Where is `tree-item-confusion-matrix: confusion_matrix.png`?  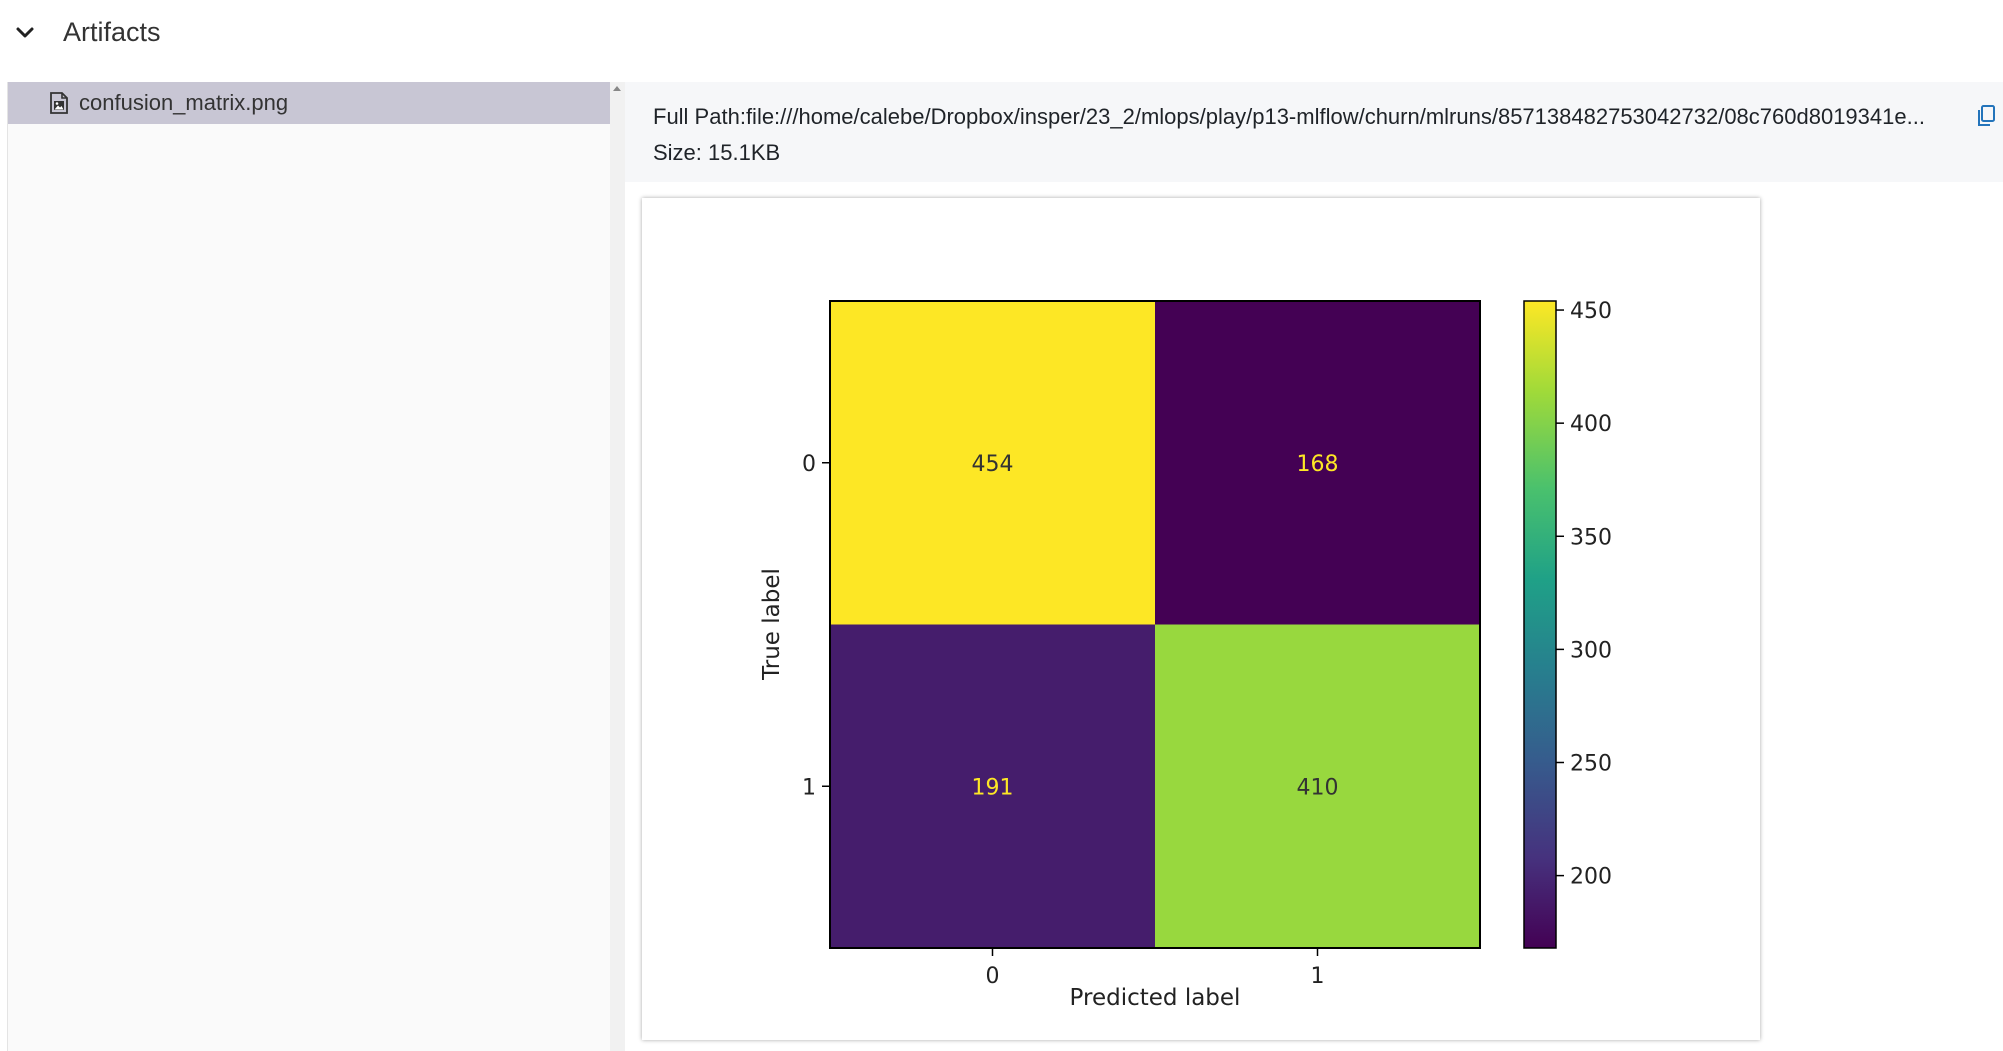
tree-item-confusion-matrix: confusion_matrix.png is located at coordinates (309, 103).